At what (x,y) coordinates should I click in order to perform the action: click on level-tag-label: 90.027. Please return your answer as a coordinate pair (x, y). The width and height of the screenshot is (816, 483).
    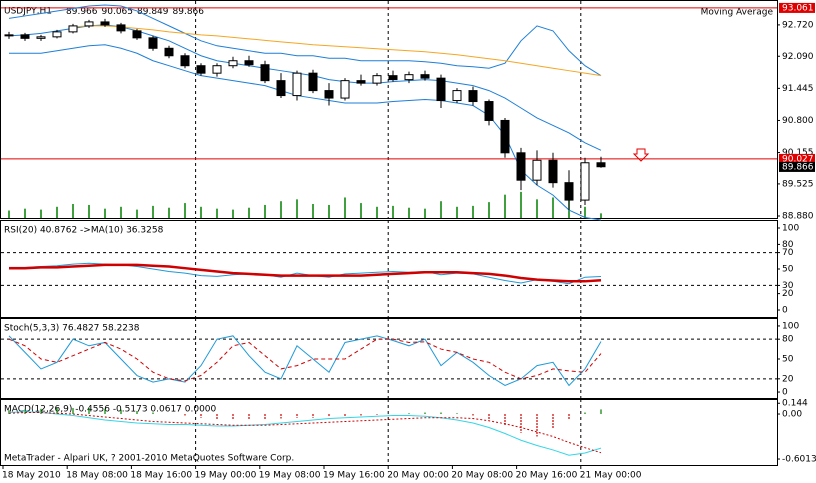
    Looking at the image, I should click on (798, 159).